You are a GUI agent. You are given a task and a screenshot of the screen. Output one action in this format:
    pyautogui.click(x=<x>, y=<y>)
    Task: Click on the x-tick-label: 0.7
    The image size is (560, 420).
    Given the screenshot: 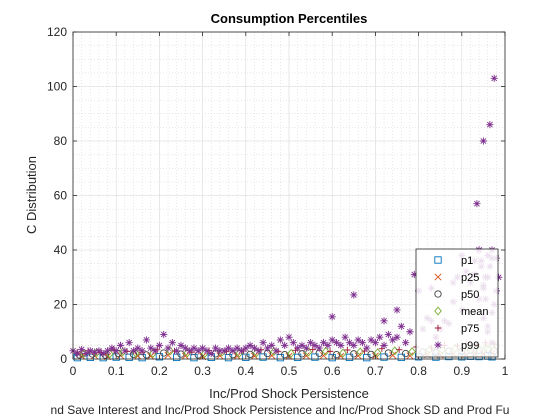 What is the action you would take?
    pyautogui.click(x=375, y=371)
    